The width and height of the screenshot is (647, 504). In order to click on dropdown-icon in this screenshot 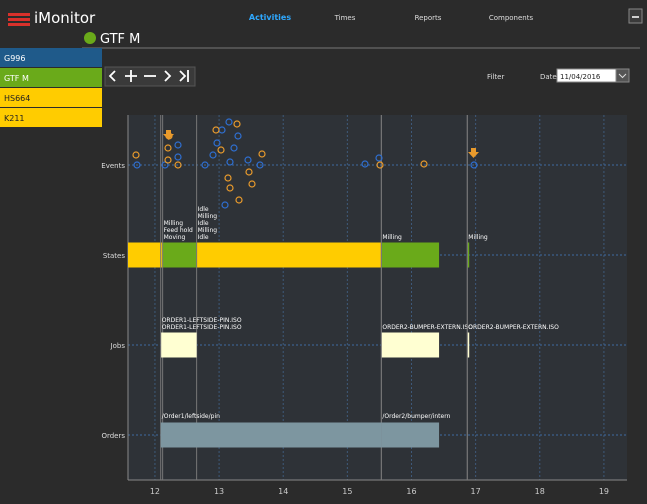, I will do `click(622, 76)`.